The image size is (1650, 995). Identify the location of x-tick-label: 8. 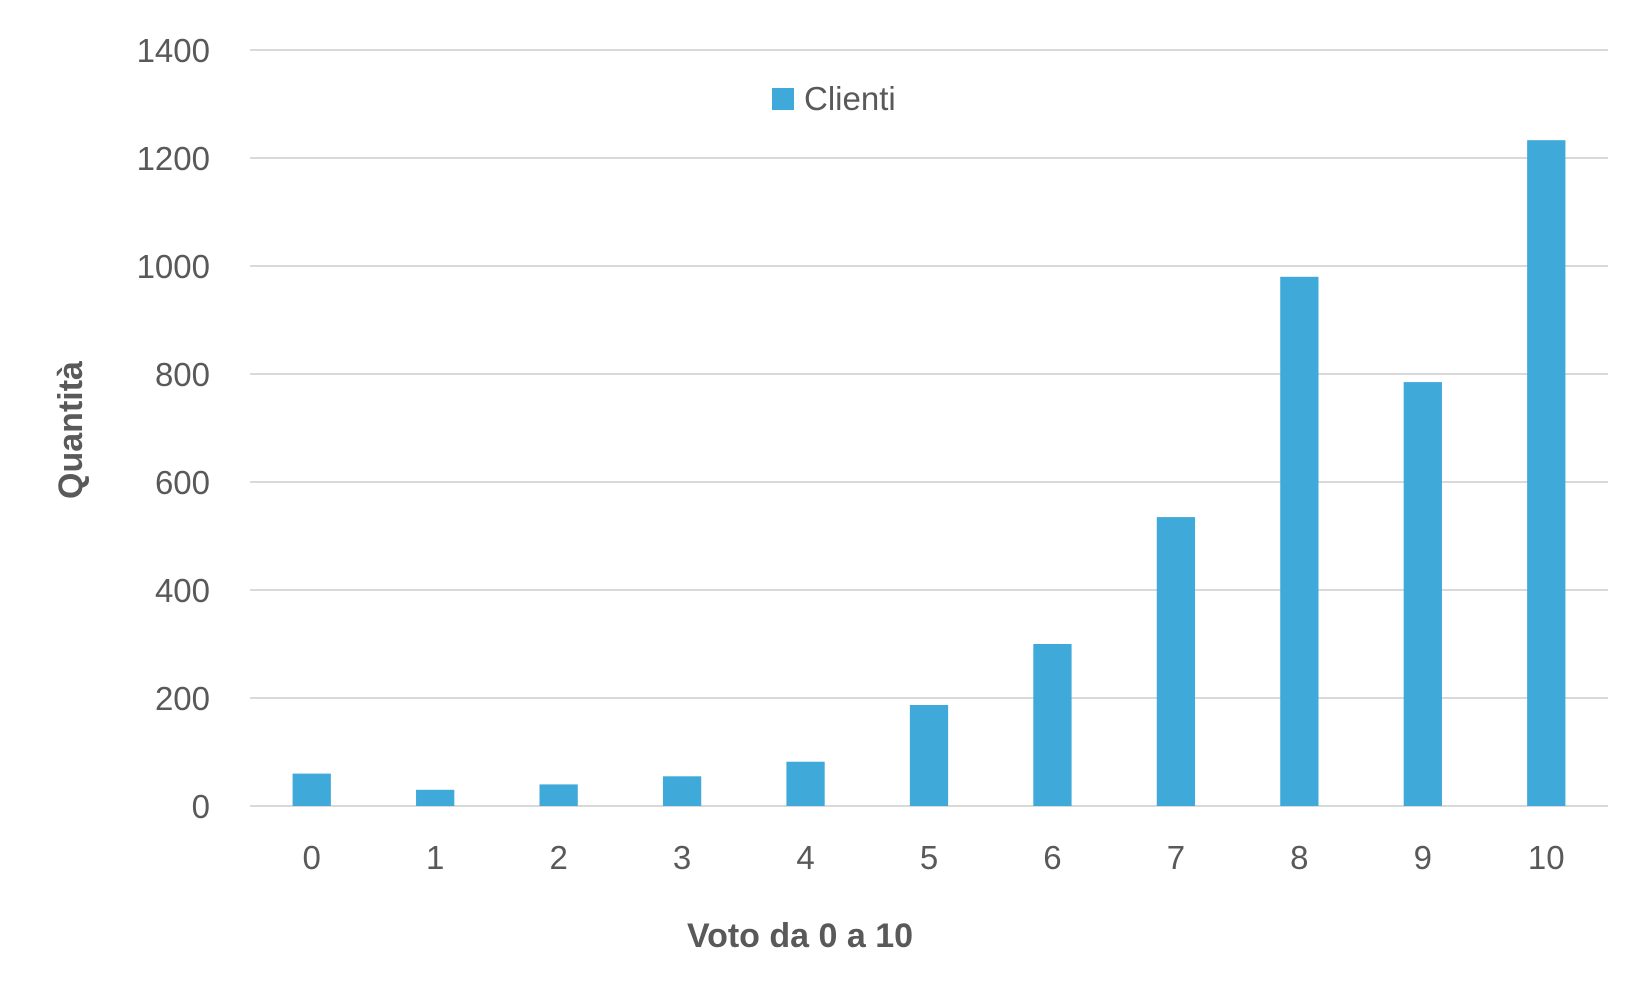
(1299, 857).